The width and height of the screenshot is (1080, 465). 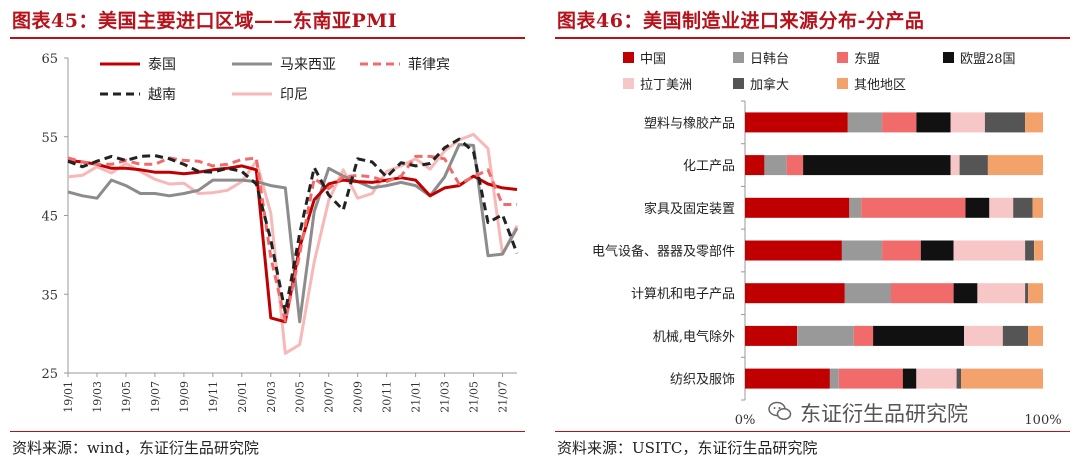 What do you see at coordinates (135, 448) in the screenshot?
I see `left-chart-source: 资料来源：wind，东证衍生品研究院` at bounding box center [135, 448].